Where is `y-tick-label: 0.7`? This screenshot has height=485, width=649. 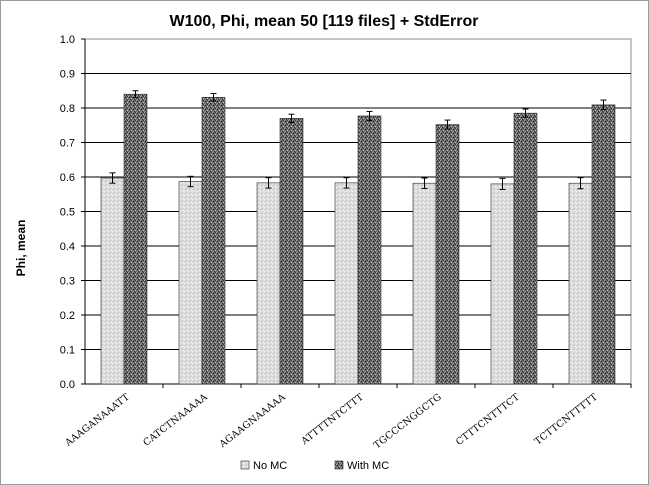 y-tick-label: 0.7 is located at coordinates (67, 144).